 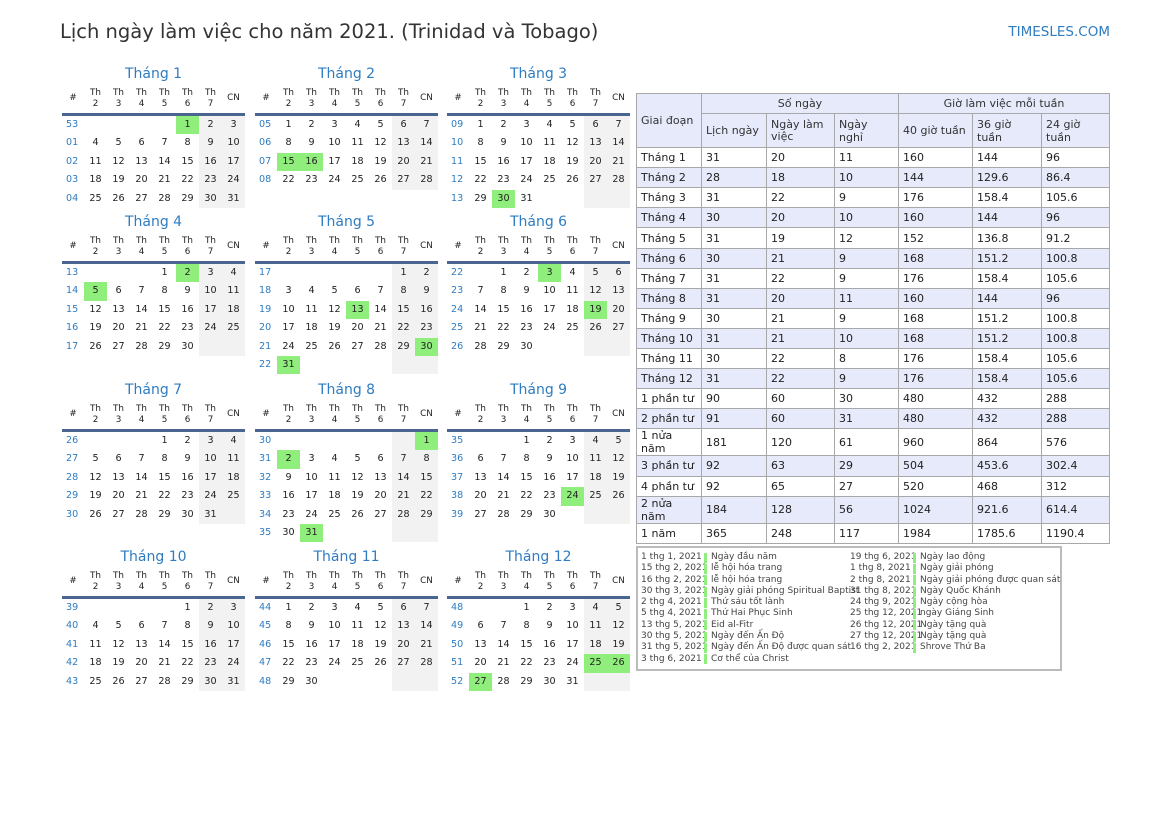 What do you see at coordinates (526, 440) in the screenshot?
I see `day-cell: 1` at bounding box center [526, 440].